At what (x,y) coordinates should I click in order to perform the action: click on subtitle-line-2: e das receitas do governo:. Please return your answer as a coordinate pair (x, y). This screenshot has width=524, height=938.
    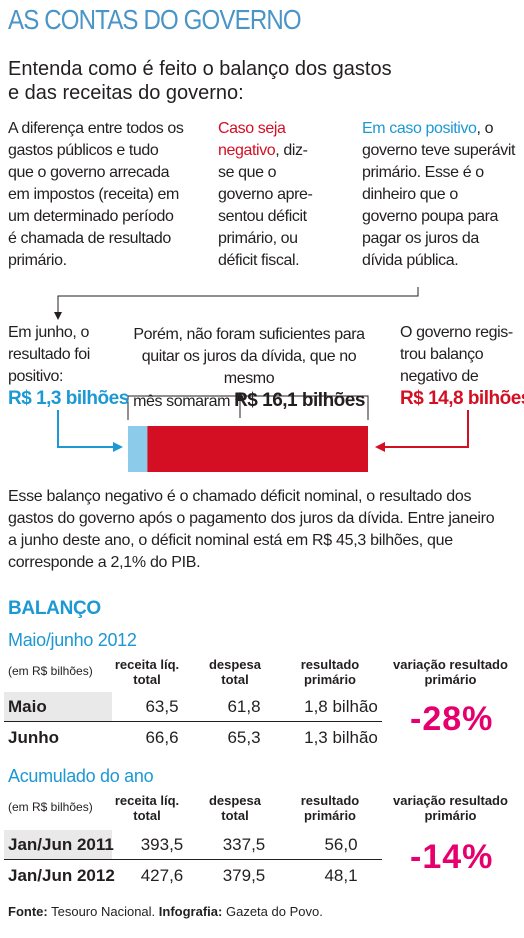
    Looking at the image, I should click on (126, 93).